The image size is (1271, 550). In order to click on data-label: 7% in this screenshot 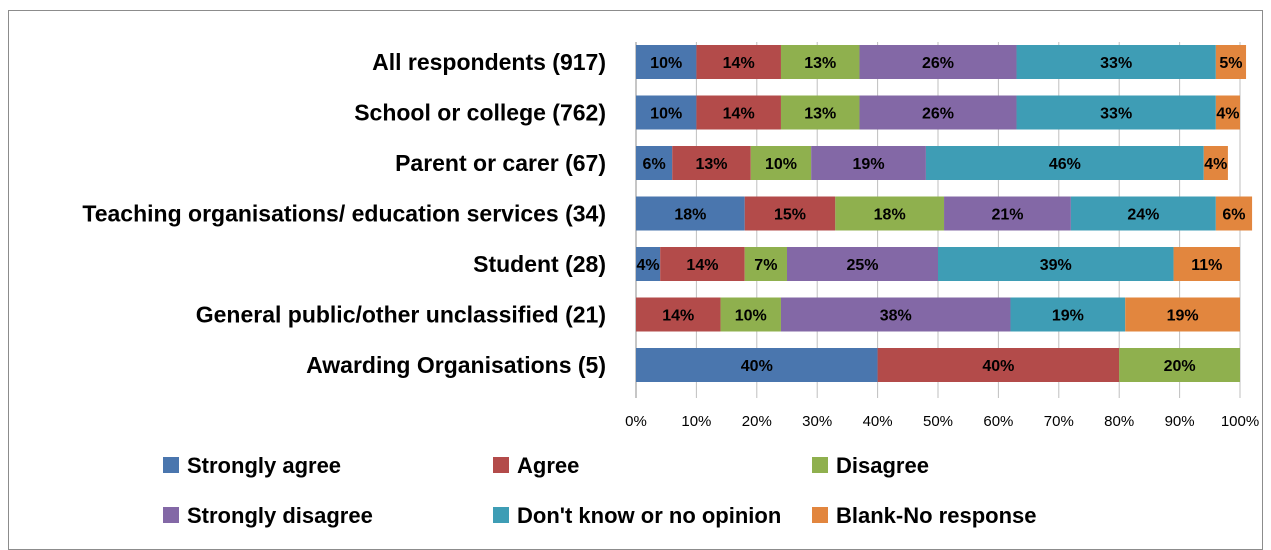, I will do `click(765, 265)`.